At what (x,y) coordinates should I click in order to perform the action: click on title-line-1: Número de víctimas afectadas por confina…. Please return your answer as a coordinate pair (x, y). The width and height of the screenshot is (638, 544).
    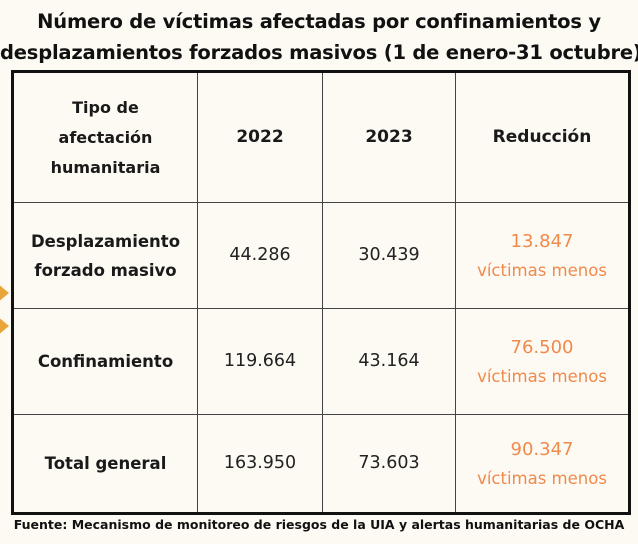
    Looking at the image, I should click on (319, 21).